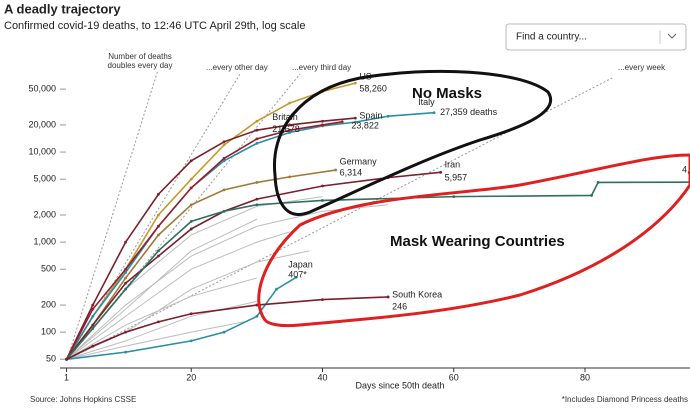 The width and height of the screenshot is (690, 412). What do you see at coordinates (237, 67) in the screenshot?
I see `guide-label: ...every other day` at bounding box center [237, 67].